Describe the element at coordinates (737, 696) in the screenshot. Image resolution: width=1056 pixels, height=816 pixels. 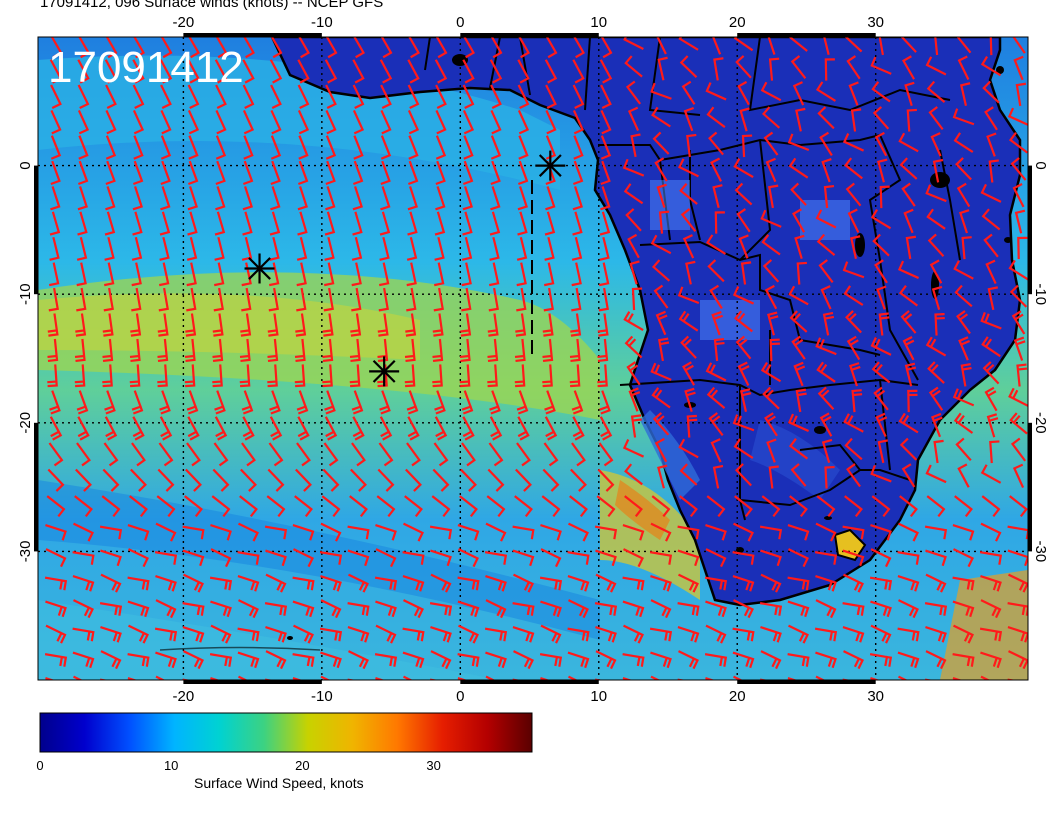
I see `lon-label-bottom: 20` at that location.